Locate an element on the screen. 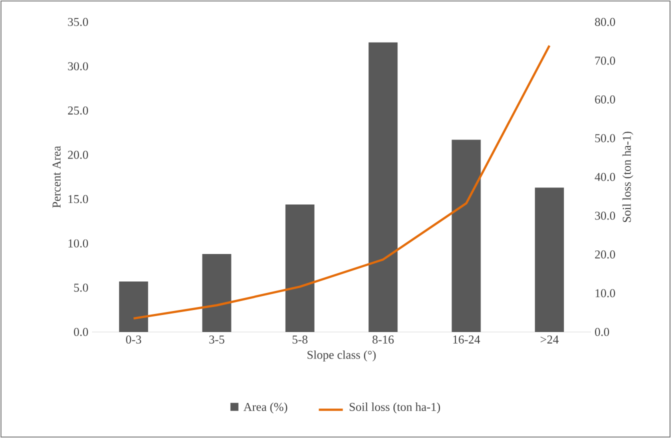 The height and width of the screenshot is (438, 671). x-tick-label: 0-3 is located at coordinates (134, 340).